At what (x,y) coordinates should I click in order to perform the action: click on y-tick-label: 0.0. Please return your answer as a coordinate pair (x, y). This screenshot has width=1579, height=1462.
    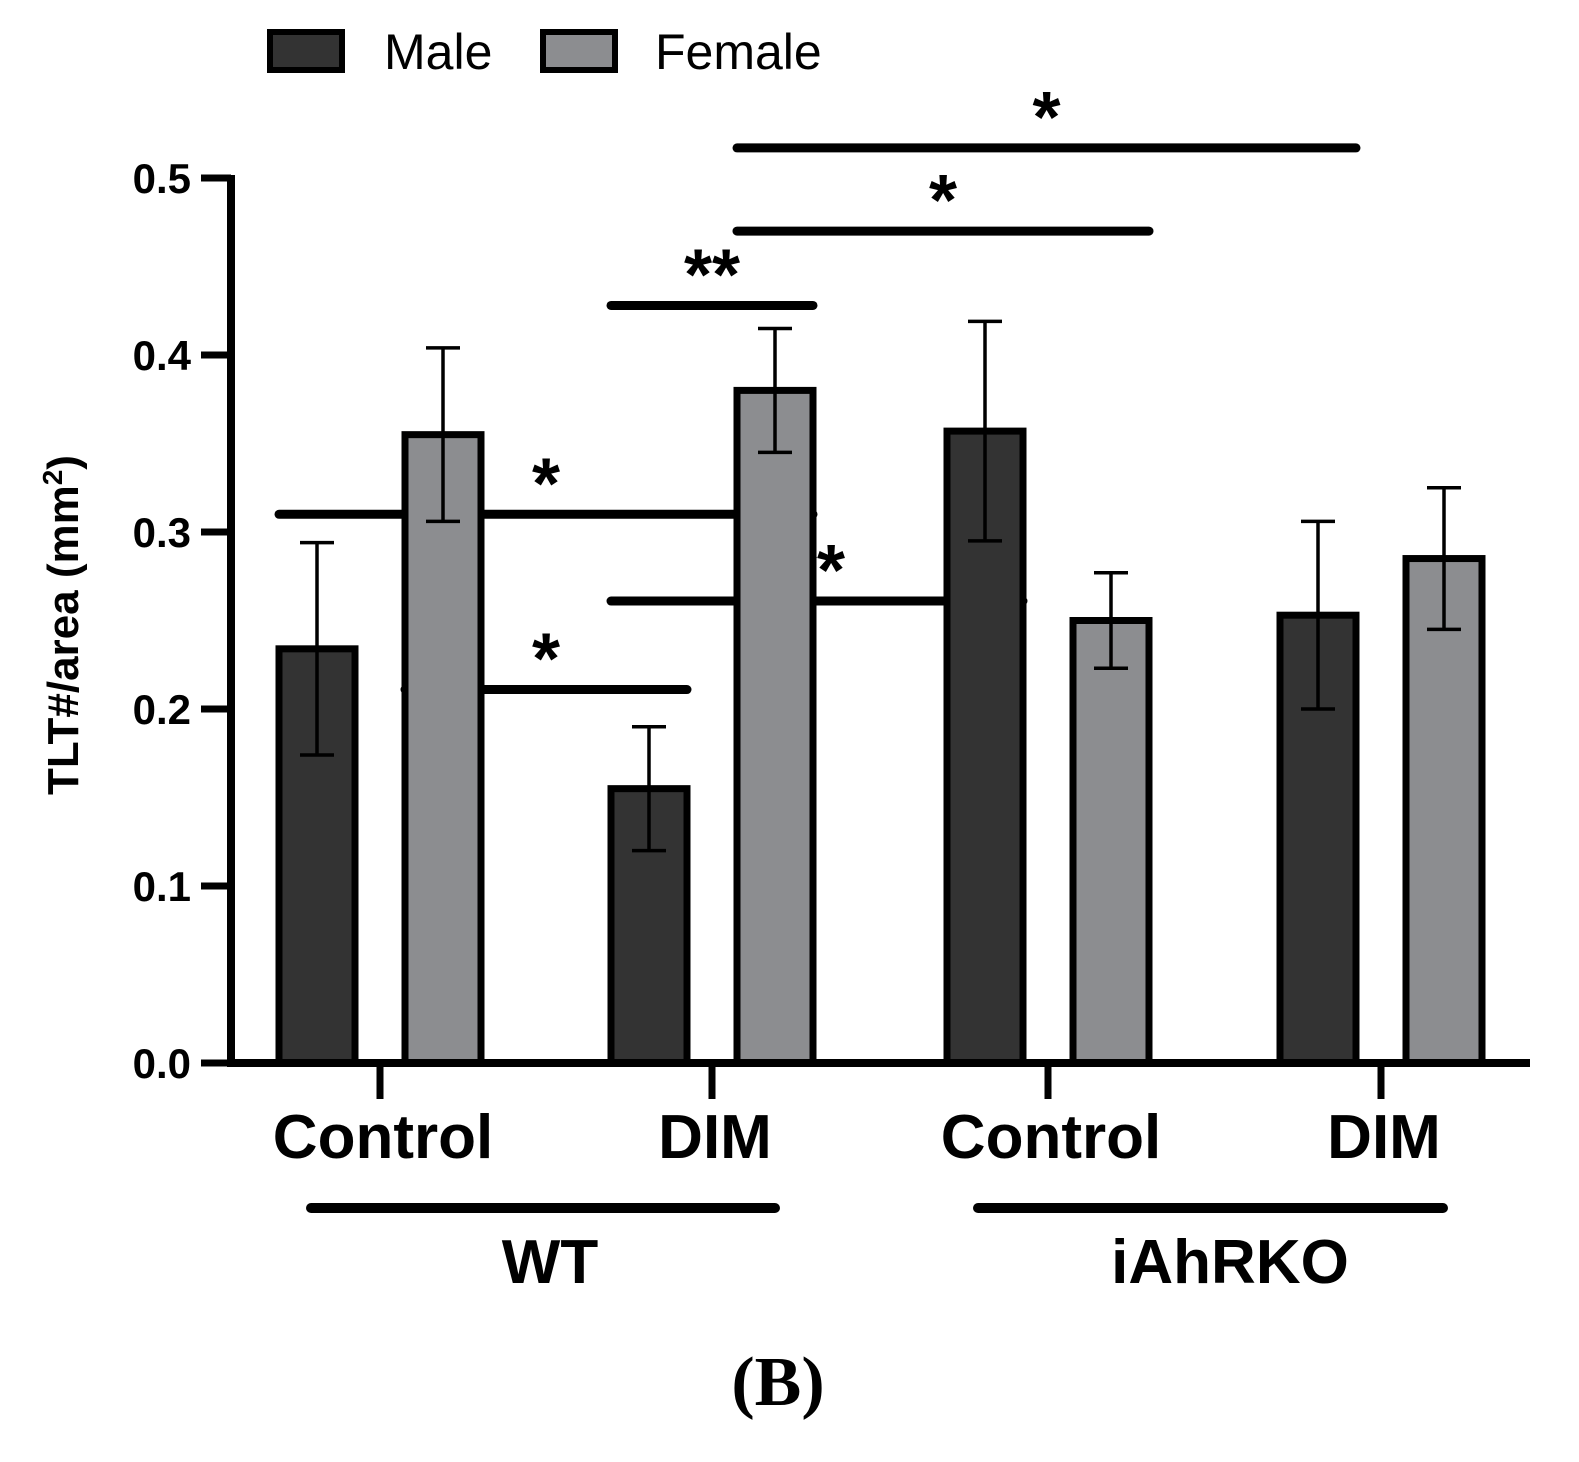
    Looking at the image, I should click on (162, 1063).